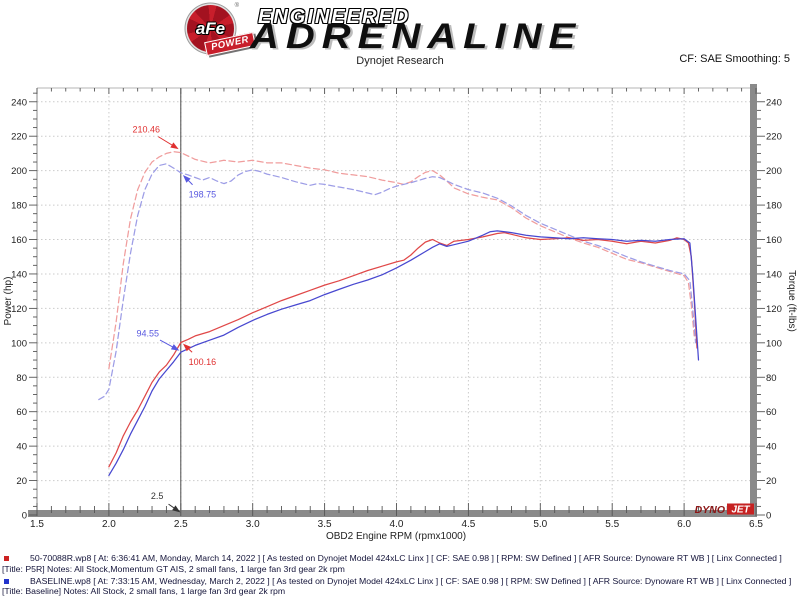 This screenshot has height=600, width=800. I want to click on dynojet-watermark-jet: JET, so click(740, 510).